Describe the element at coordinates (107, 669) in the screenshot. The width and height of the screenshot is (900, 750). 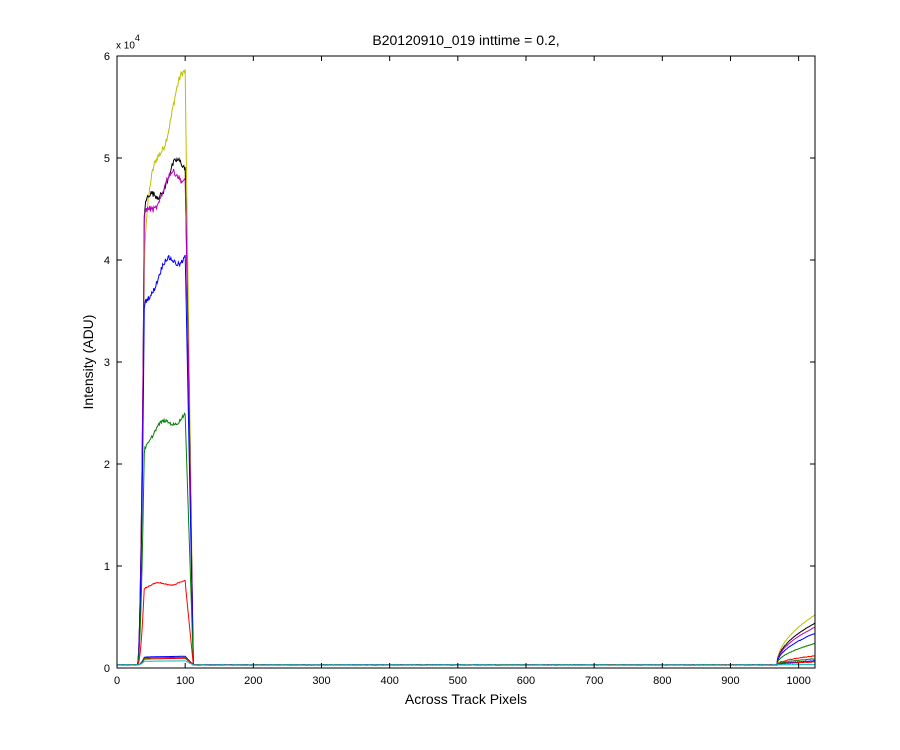
I see `y-tick-label: 0` at that location.